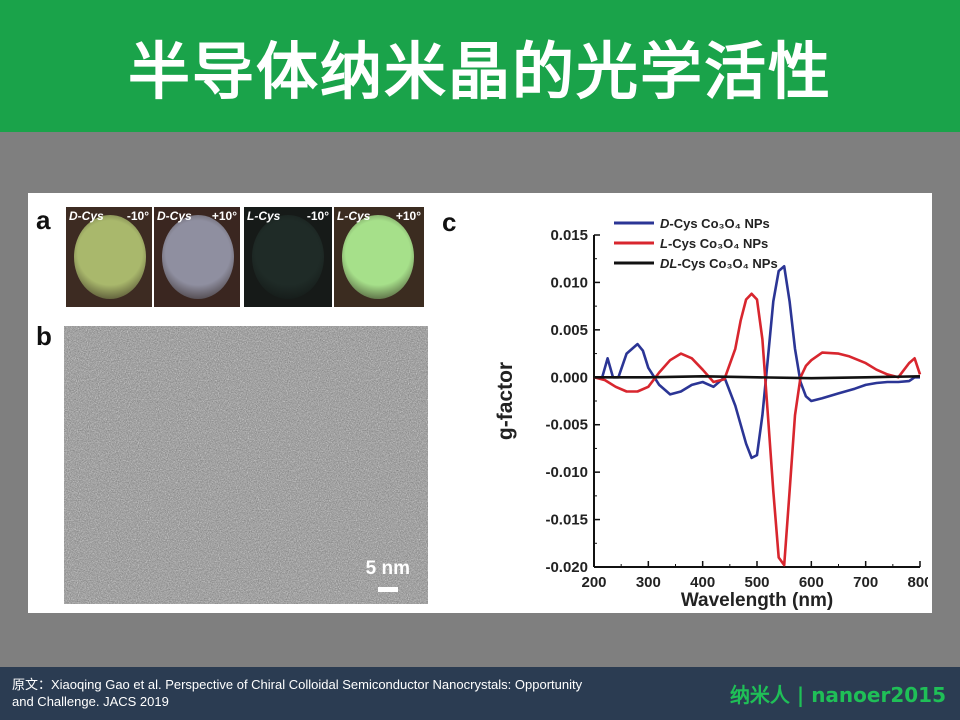 The image size is (960, 720). What do you see at coordinates (648, 582) in the screenshot?
I see `x-tick-label: 300` at bounding box center [648, 582].